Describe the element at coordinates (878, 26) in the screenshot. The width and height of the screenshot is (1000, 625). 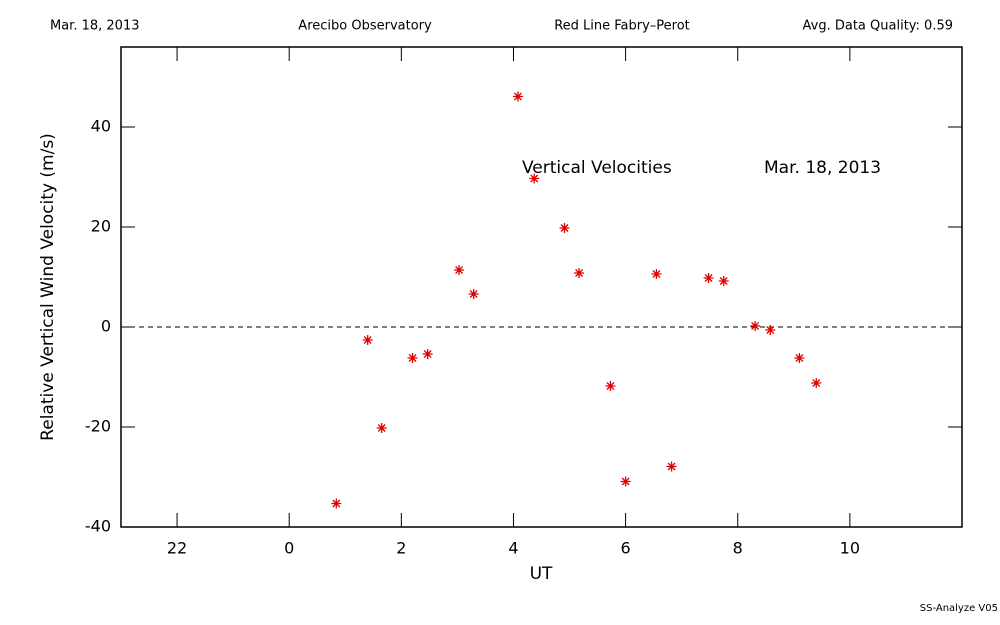
I see `header-quality: Avg. Data Quality: 0.59` at that location.